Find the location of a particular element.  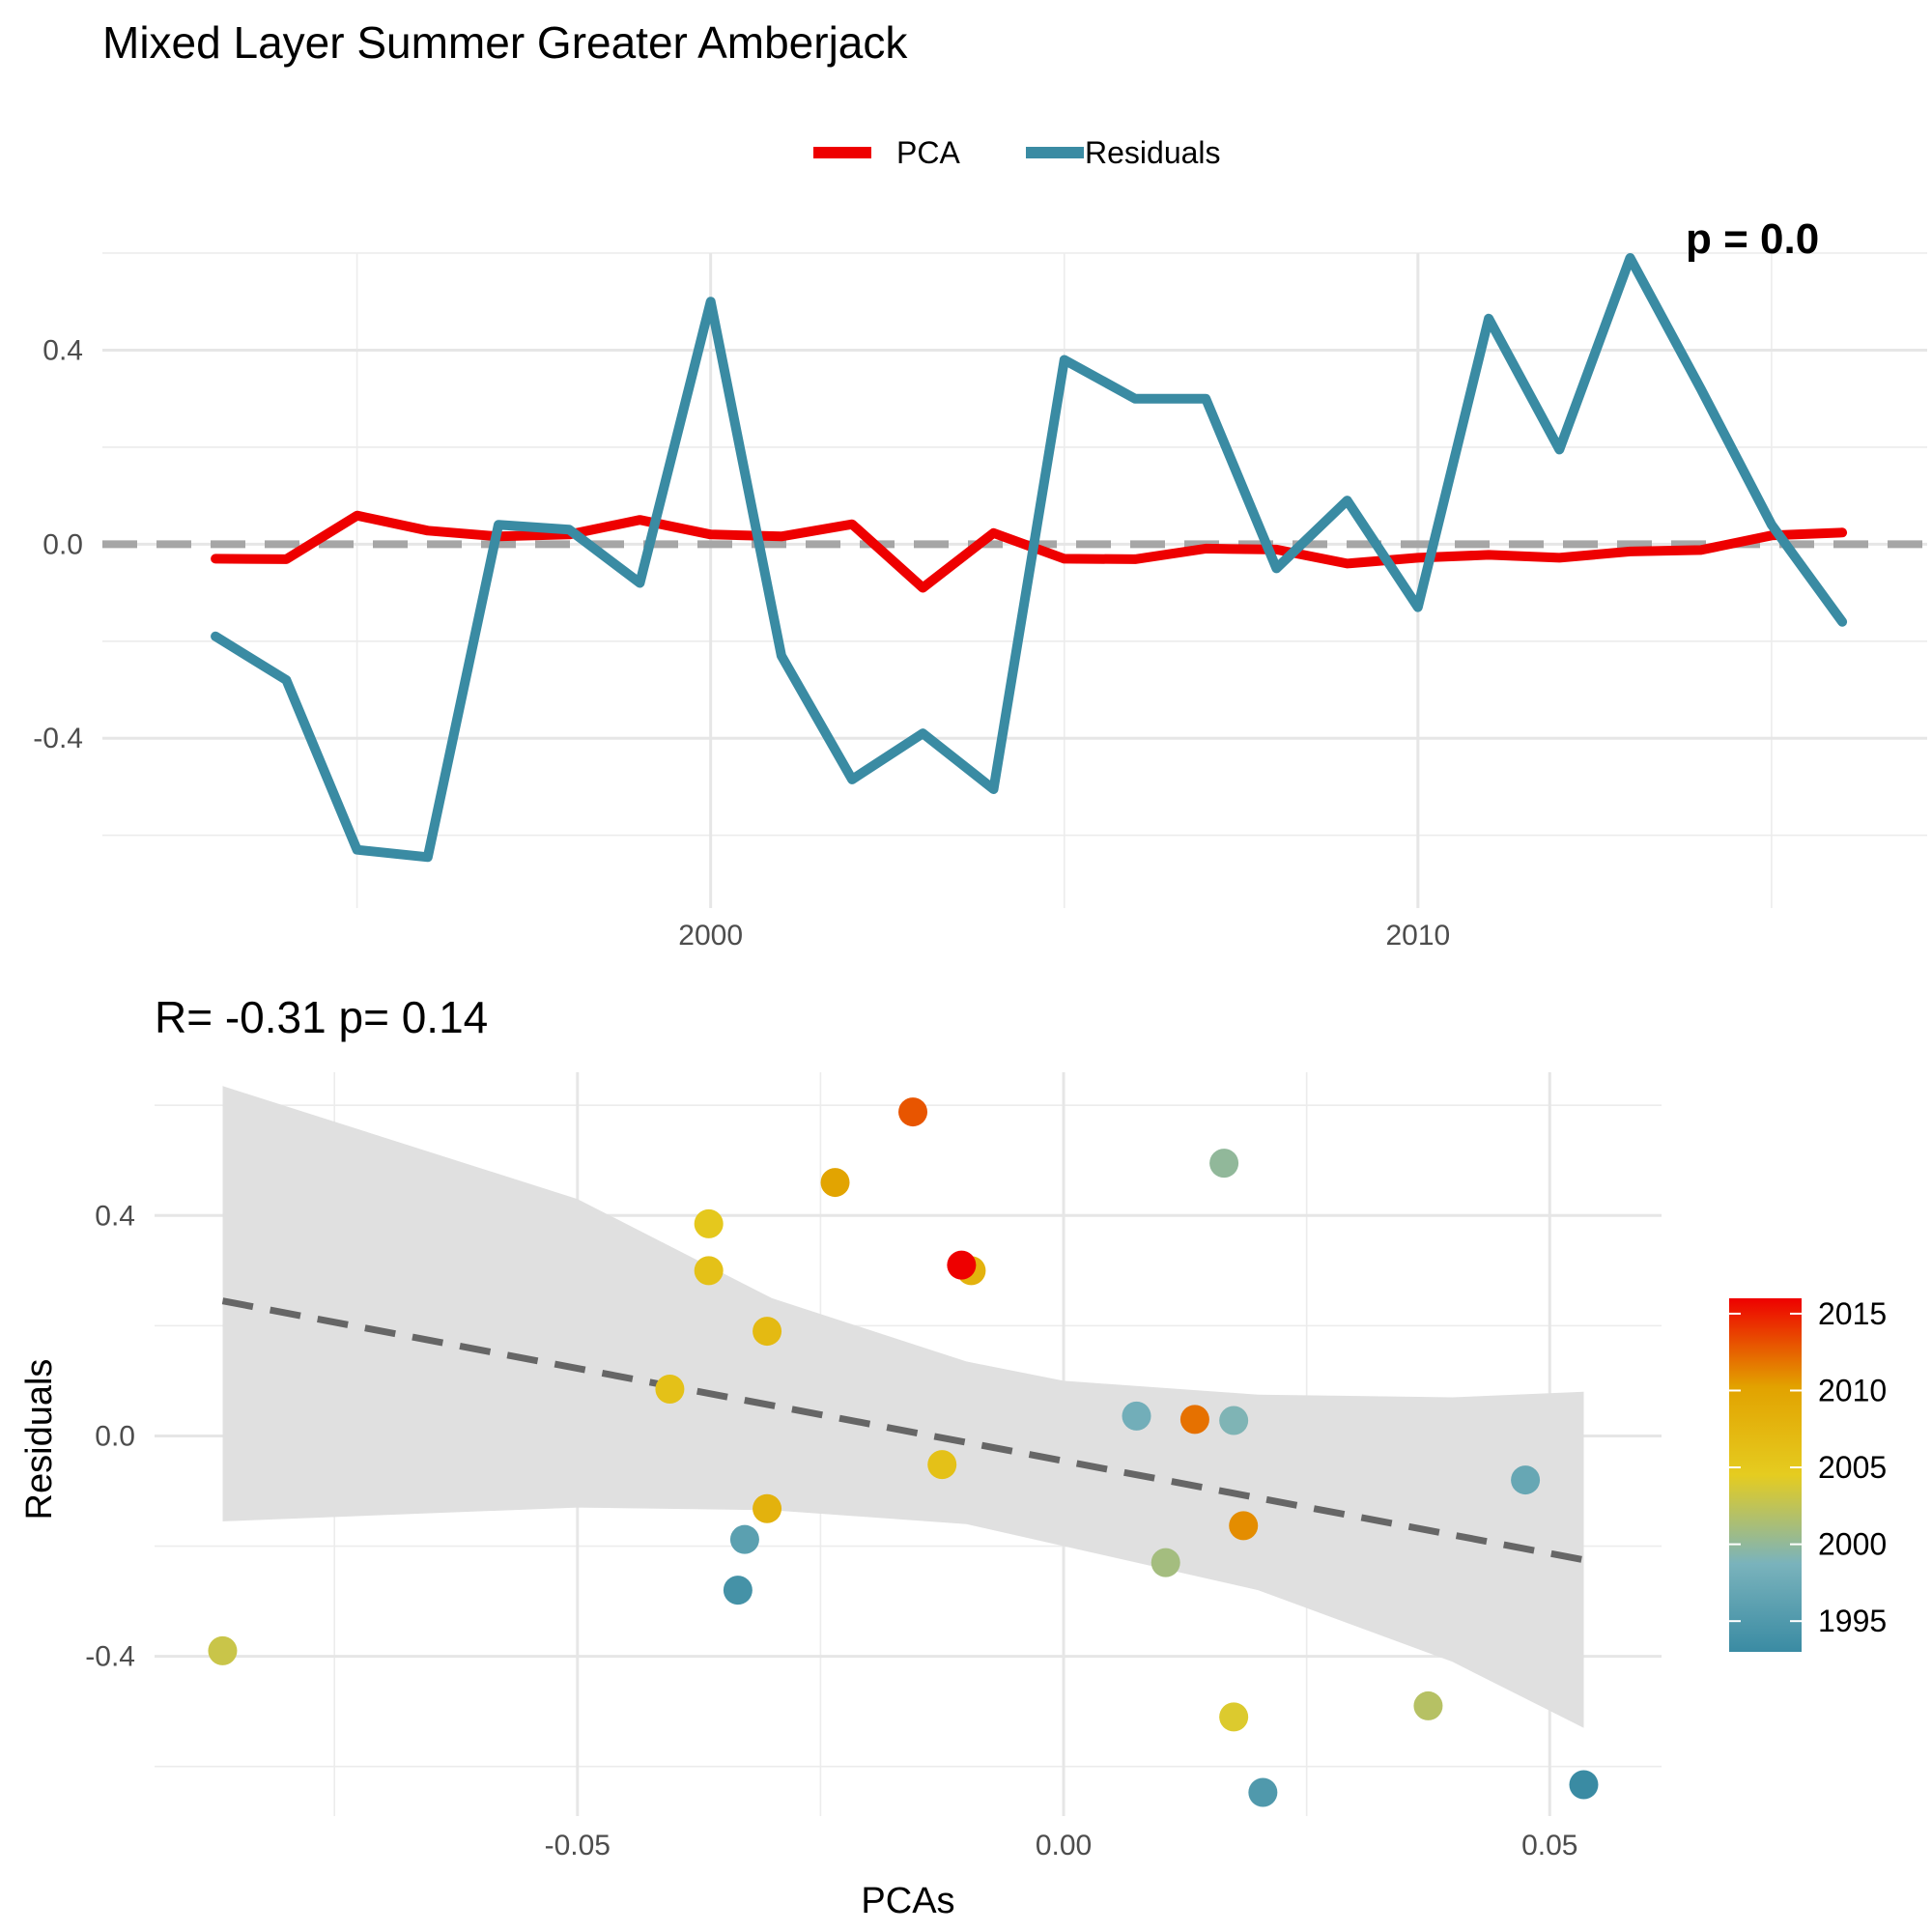

legend: PCA Residuals is located at coordinates (1017, 152).